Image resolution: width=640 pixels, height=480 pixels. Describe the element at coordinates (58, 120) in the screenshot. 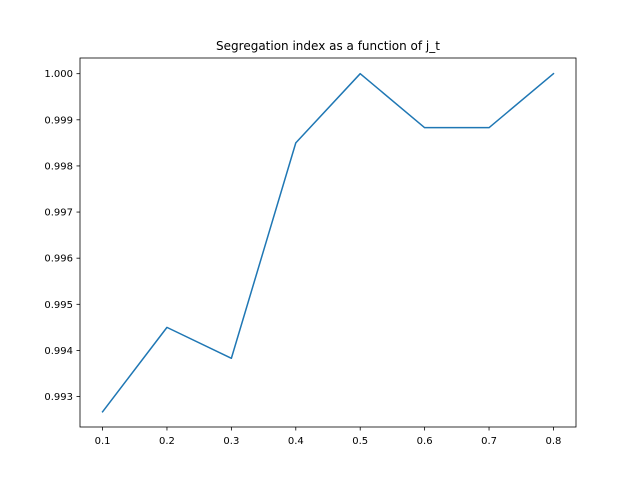

I see `y-tick-label: 0.999` at that location.